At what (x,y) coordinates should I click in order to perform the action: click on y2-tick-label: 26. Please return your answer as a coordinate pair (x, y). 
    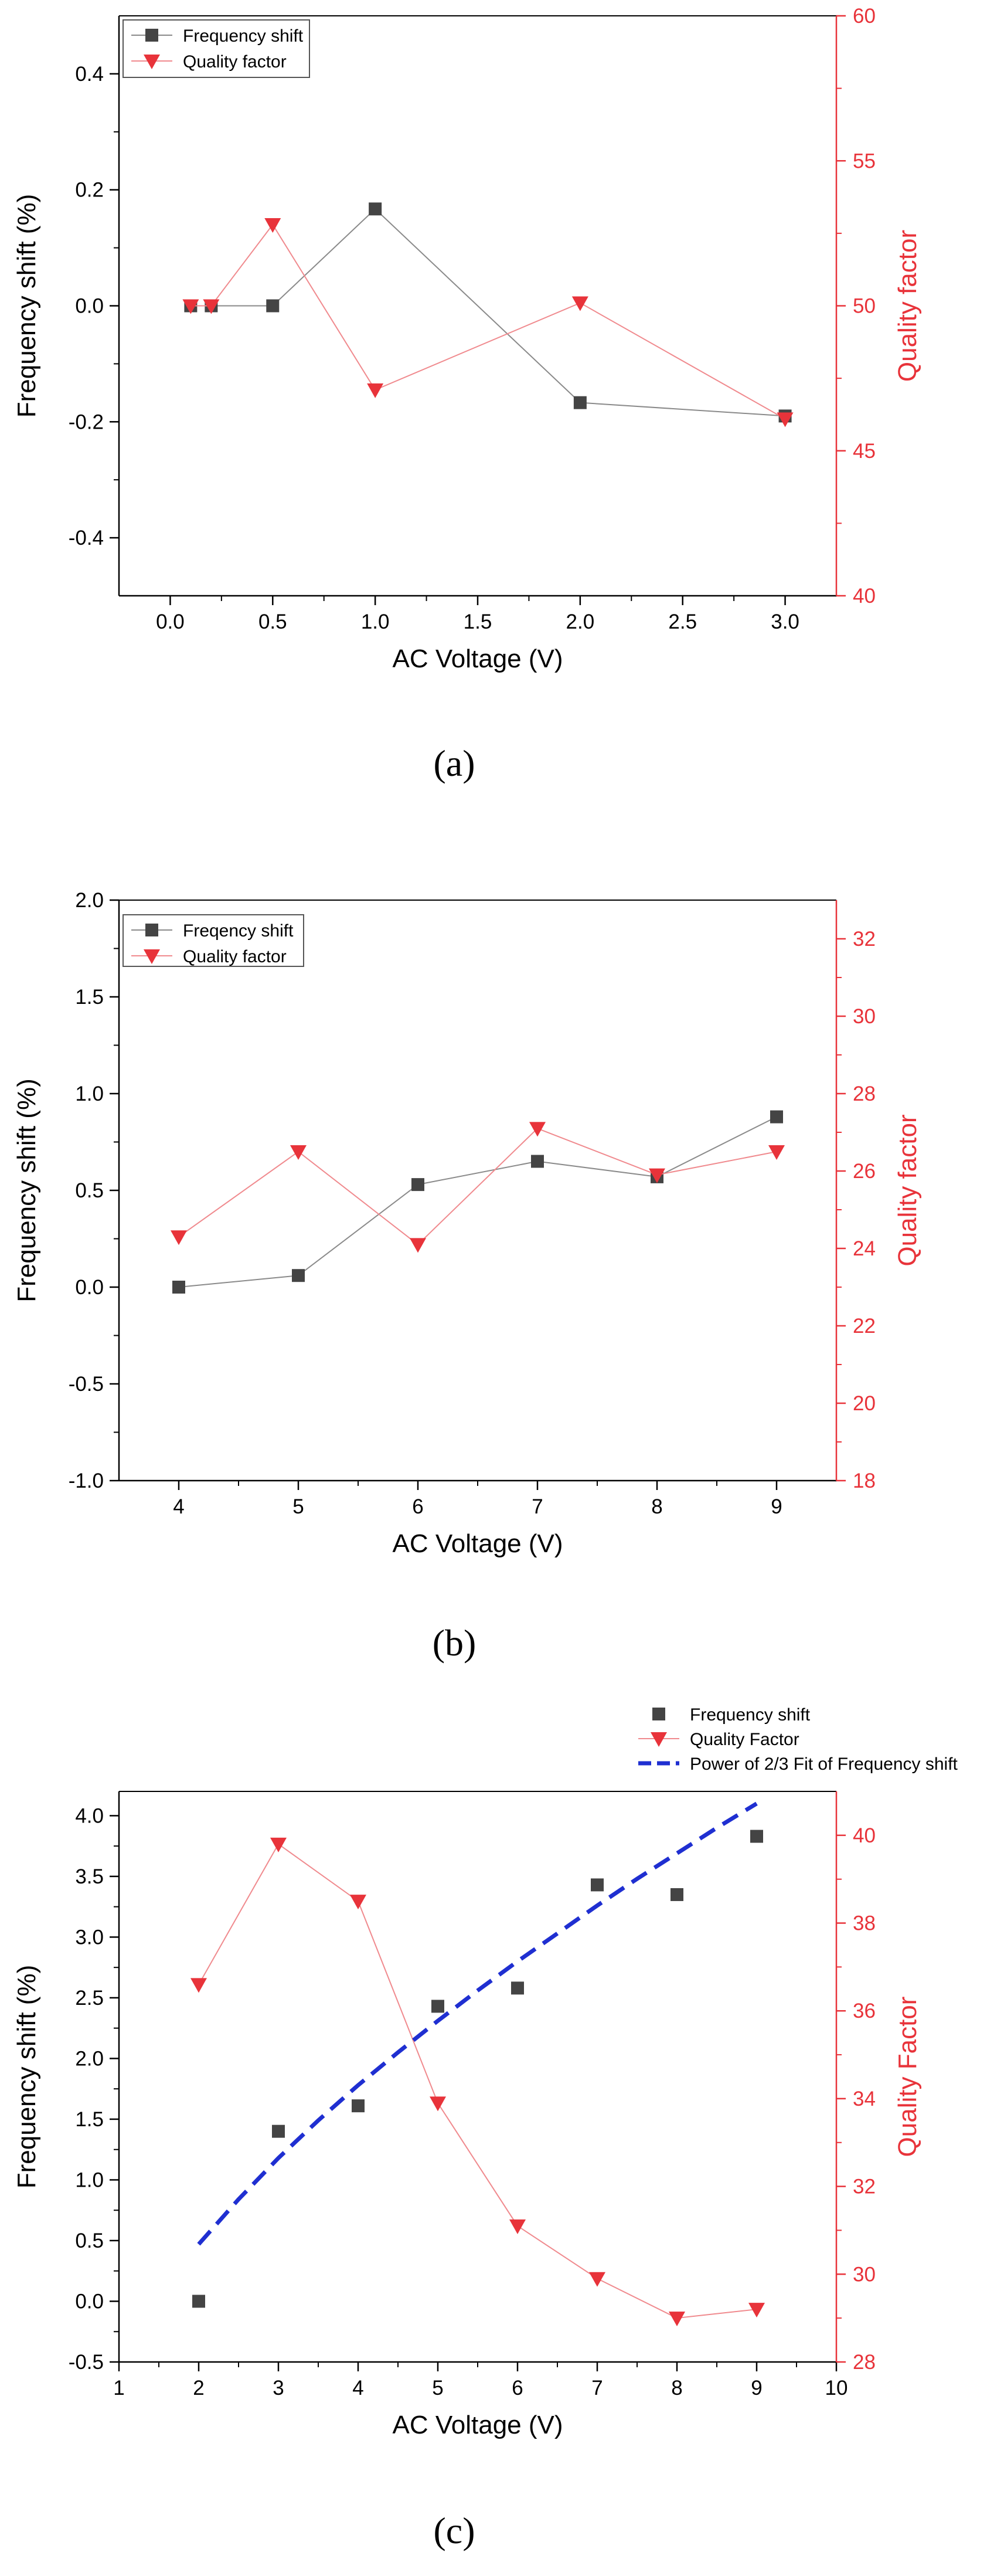
    Looking at the image, I should click on (865, 1171).